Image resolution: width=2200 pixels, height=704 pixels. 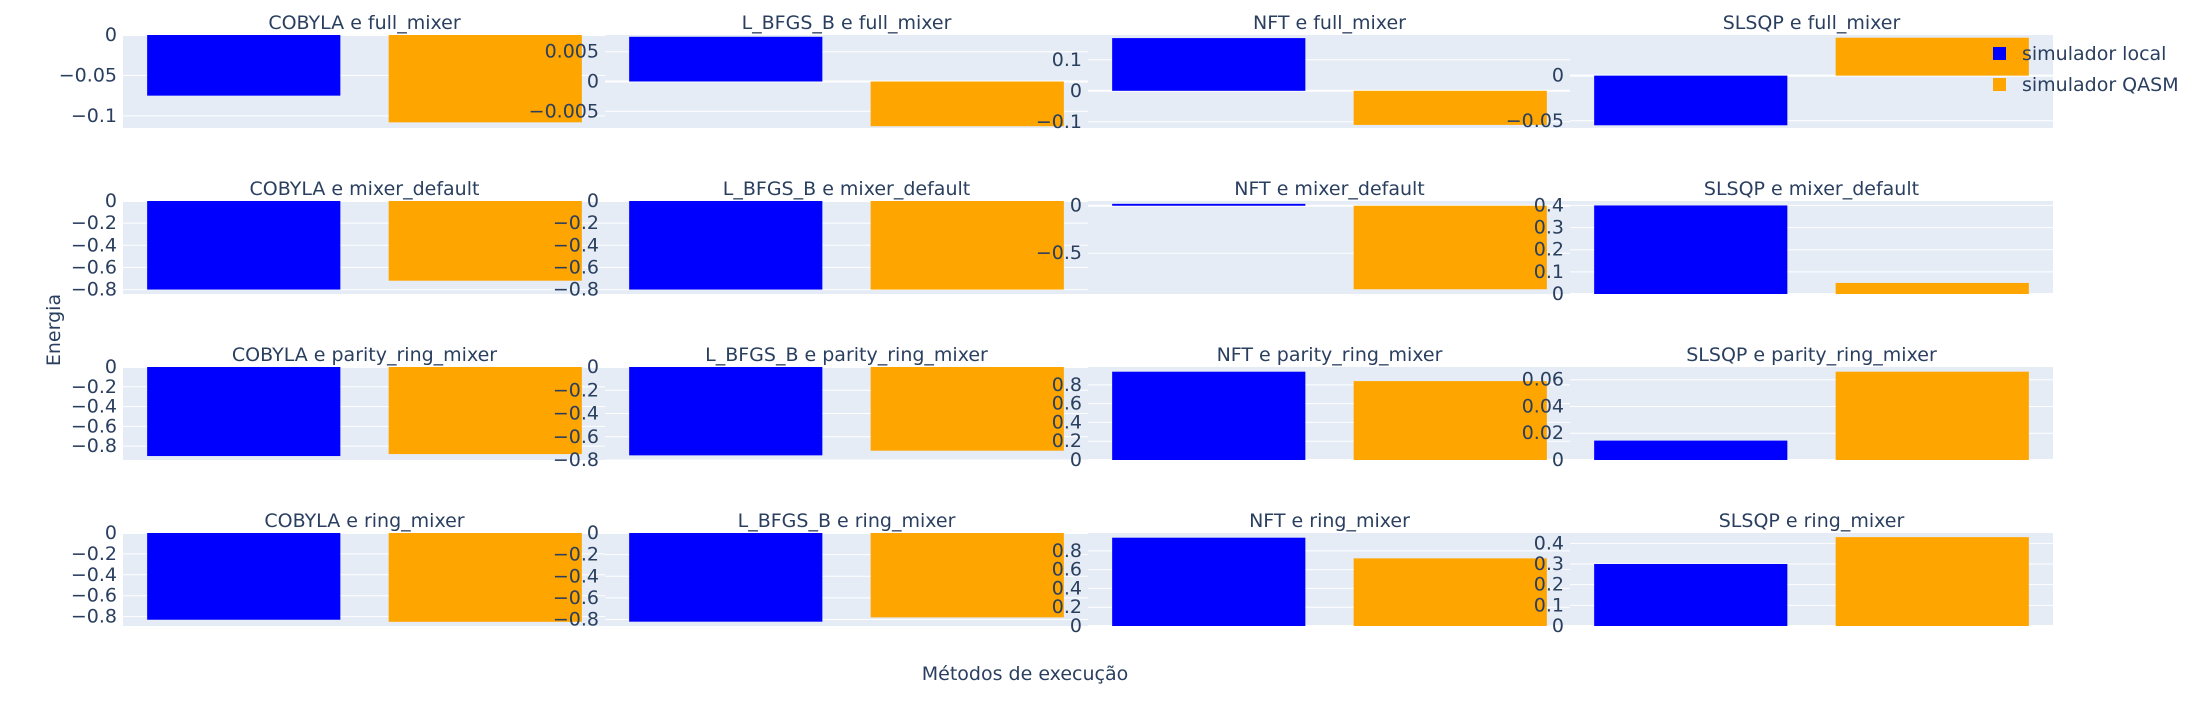 What do you see at coordinates (1059, 253) in the screenshot?
I see `y-tick-label: −0.5` at bounding box center [1059, 253].